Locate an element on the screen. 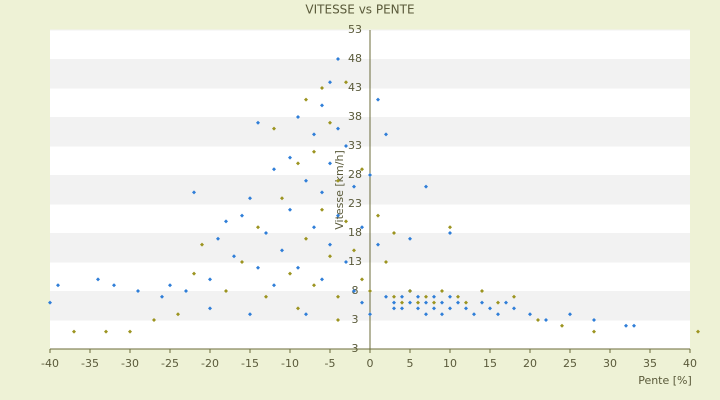 The height and width of the screenshot is (400, 720). x-tick-label: -20 is located at coordinates (210, 363).